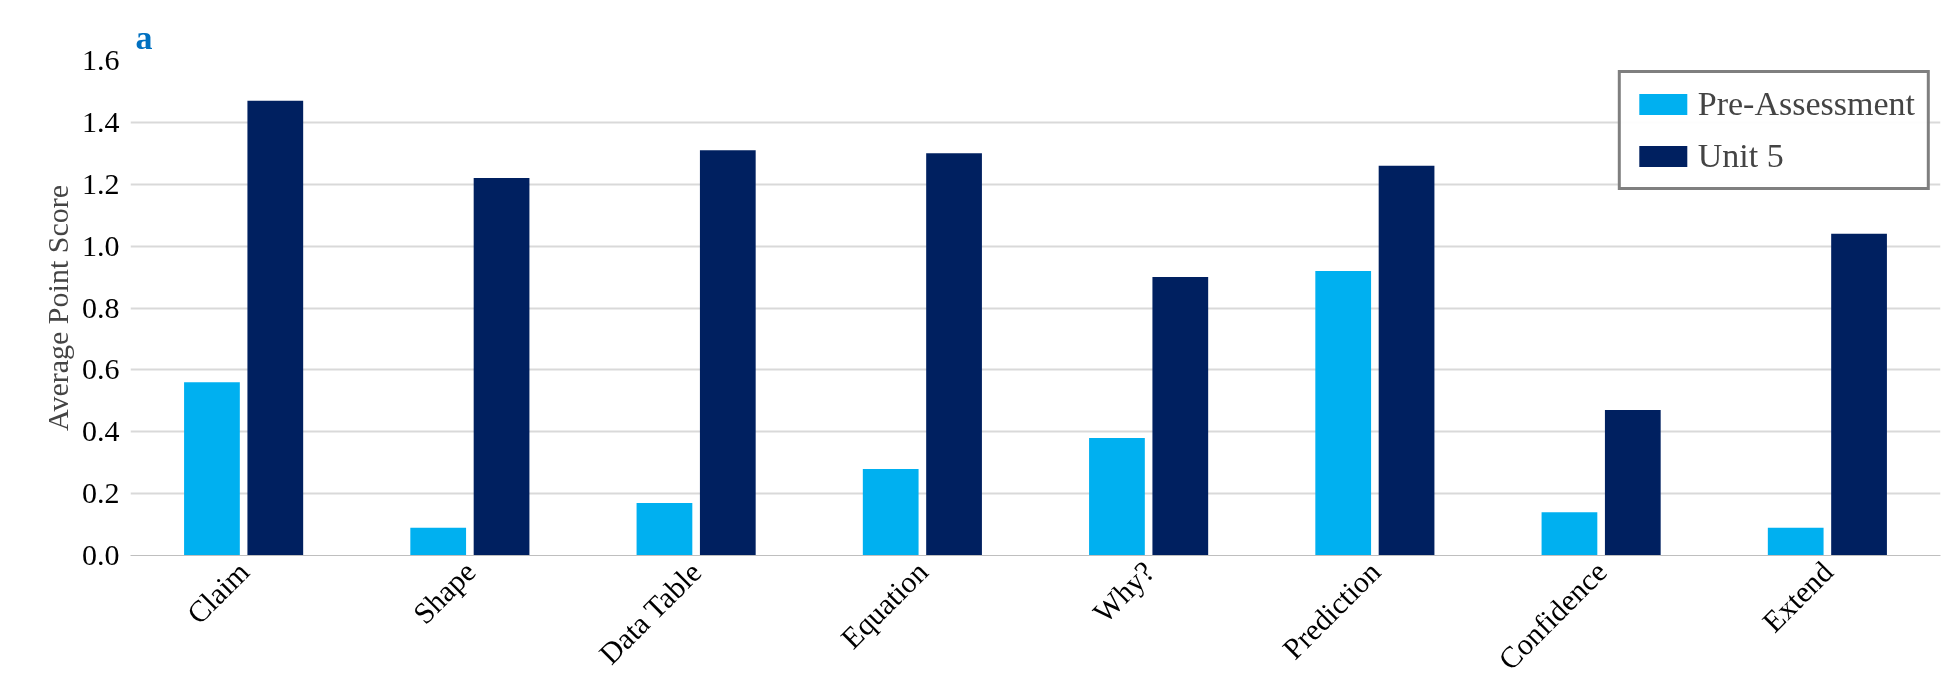 The image size is (1951, 691). I want to click on y-tick-label: 1.6, so click(101, 59).